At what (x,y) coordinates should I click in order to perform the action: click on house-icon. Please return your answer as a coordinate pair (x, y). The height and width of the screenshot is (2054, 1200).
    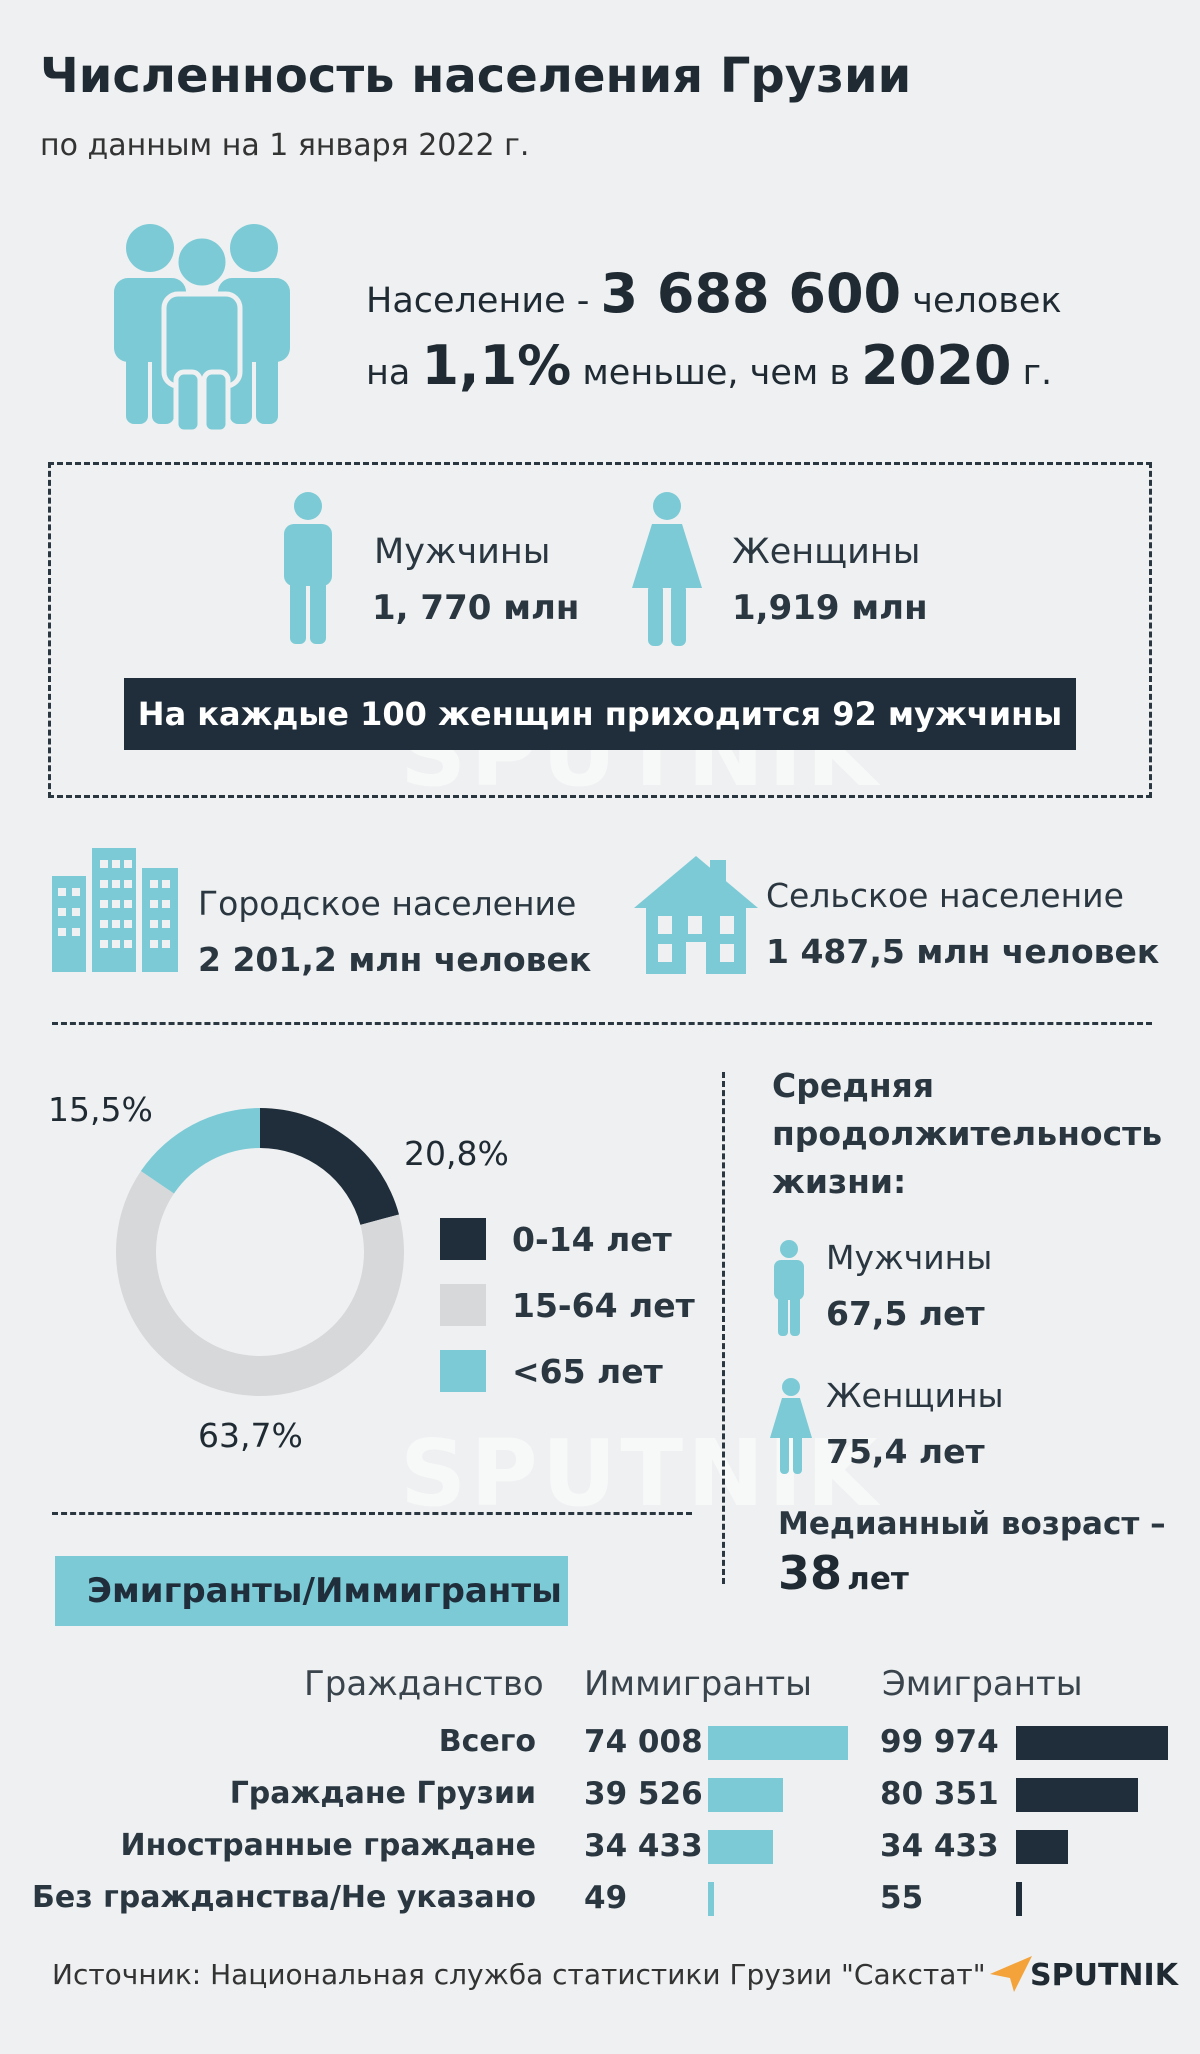
    Looking at the image, I should click on (696, 915).